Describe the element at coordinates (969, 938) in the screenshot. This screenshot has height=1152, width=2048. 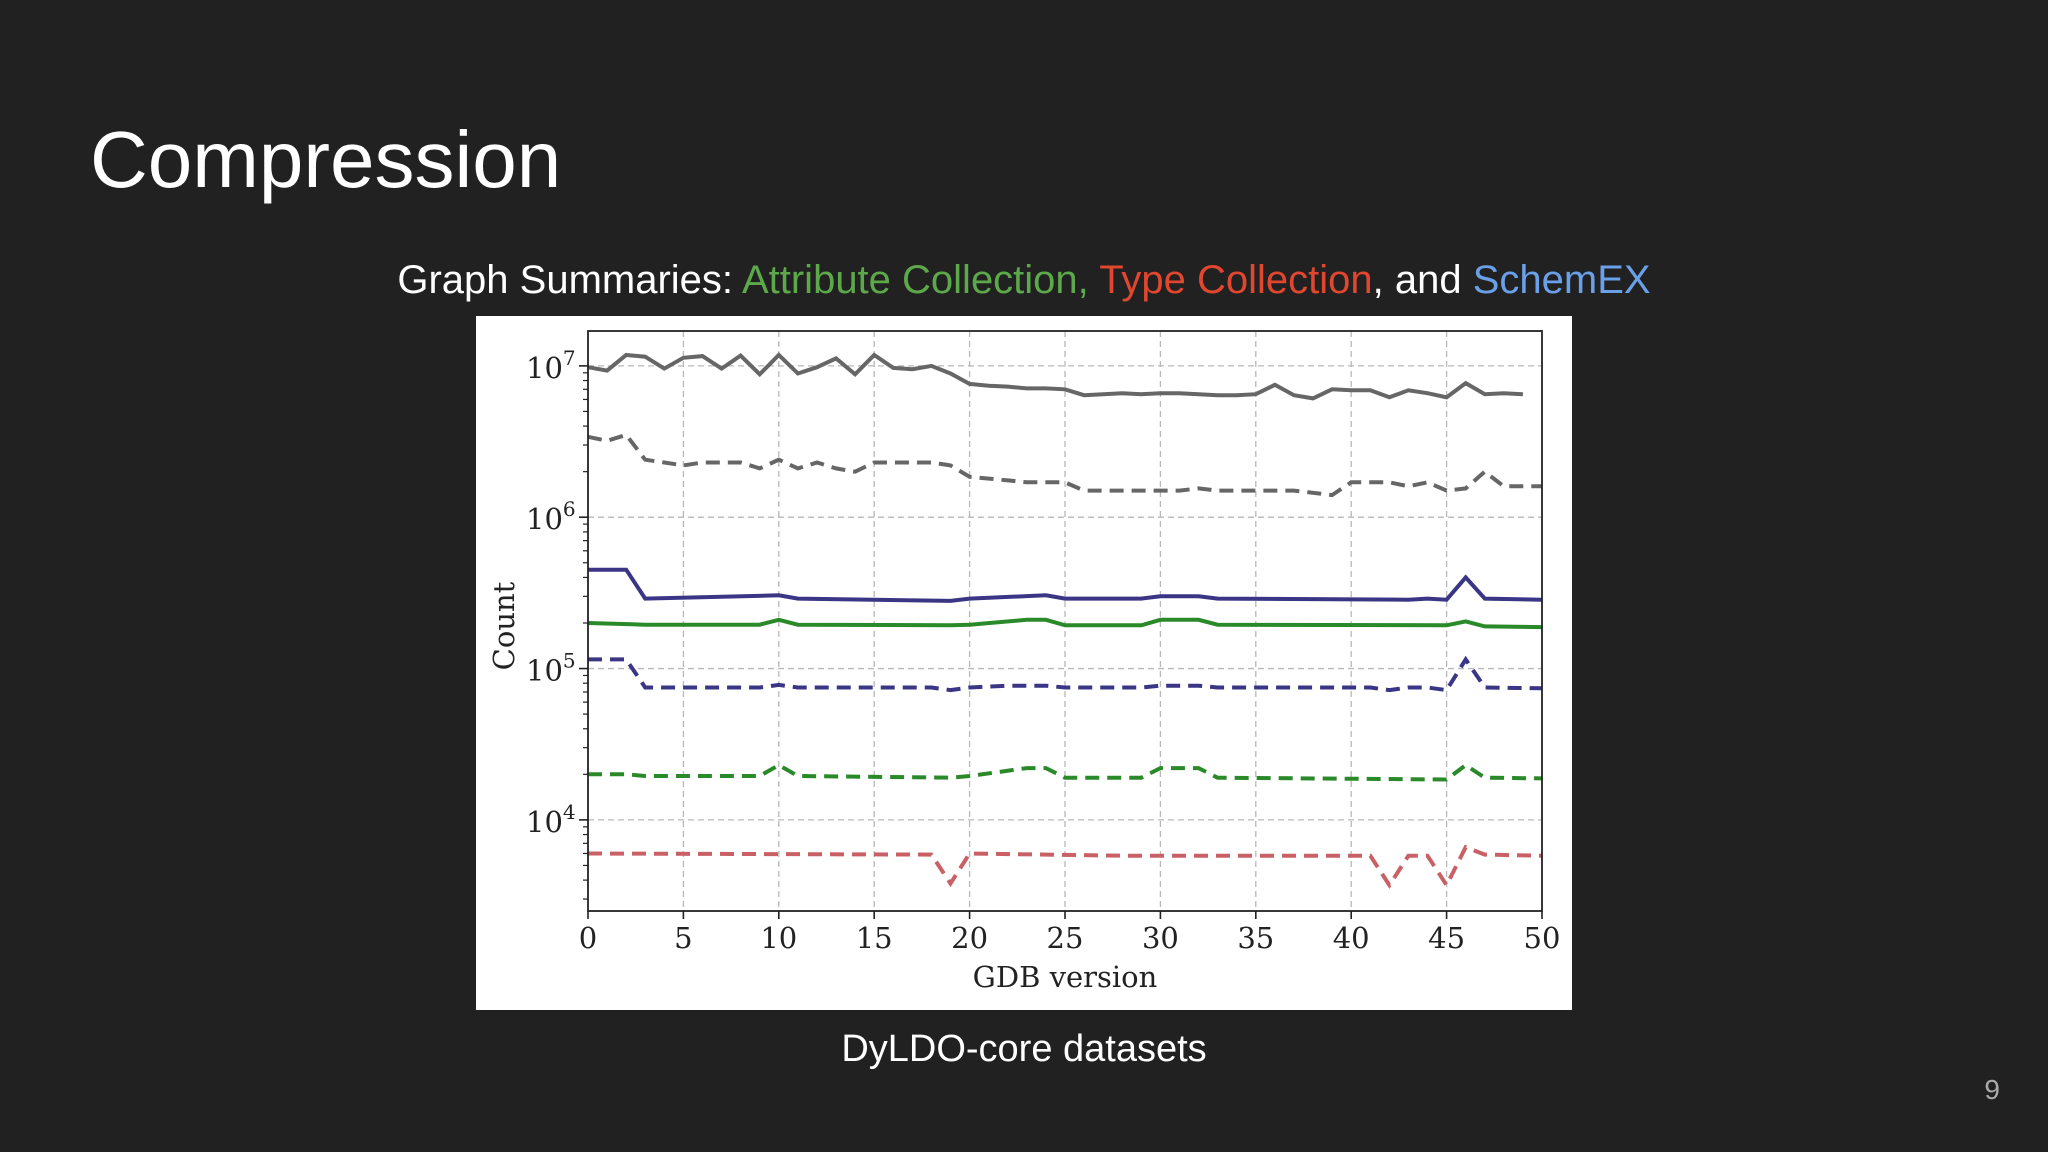
I see `x-tick-label: 20` at that location.